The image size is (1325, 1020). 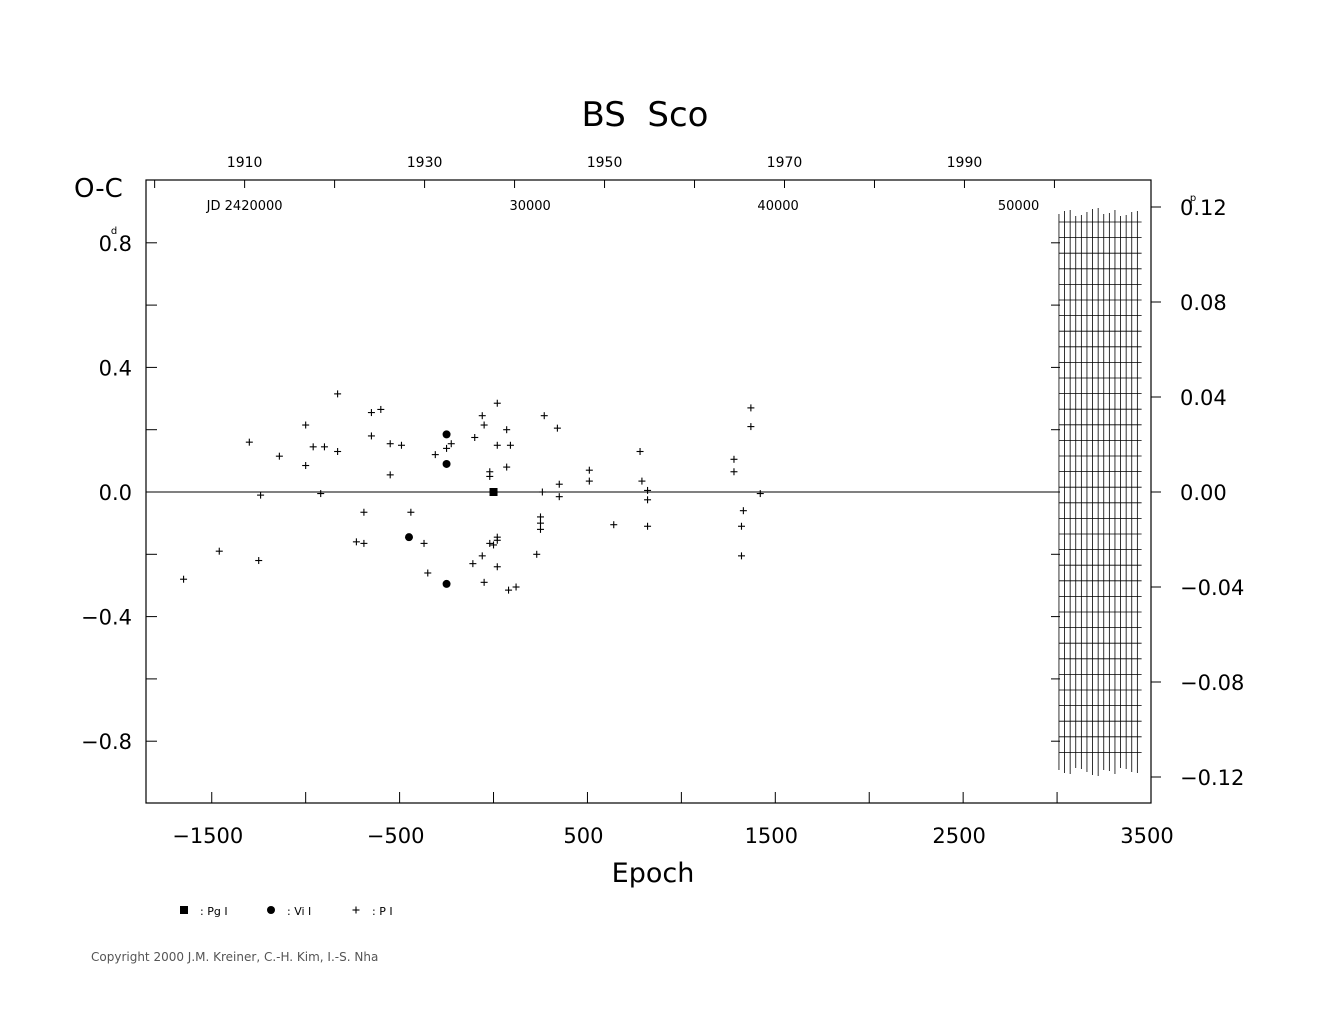 What do you see at coordinates (396, 836) in the screenshot?
I see `x-tick-label: −500` at bounding box center [396, 836].